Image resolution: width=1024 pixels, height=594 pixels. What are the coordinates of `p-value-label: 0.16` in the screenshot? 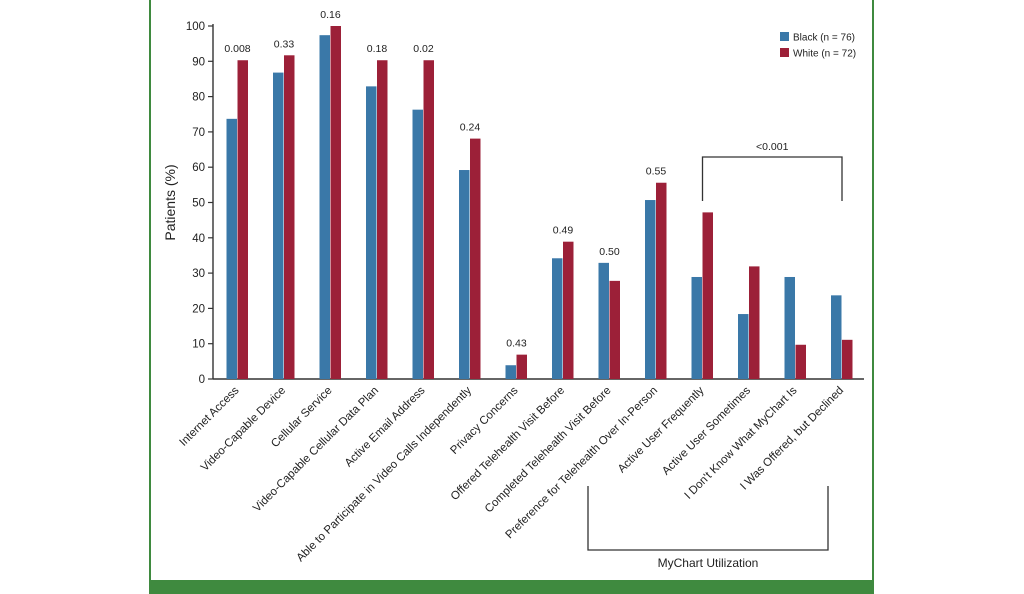 It's located at (330, 15).